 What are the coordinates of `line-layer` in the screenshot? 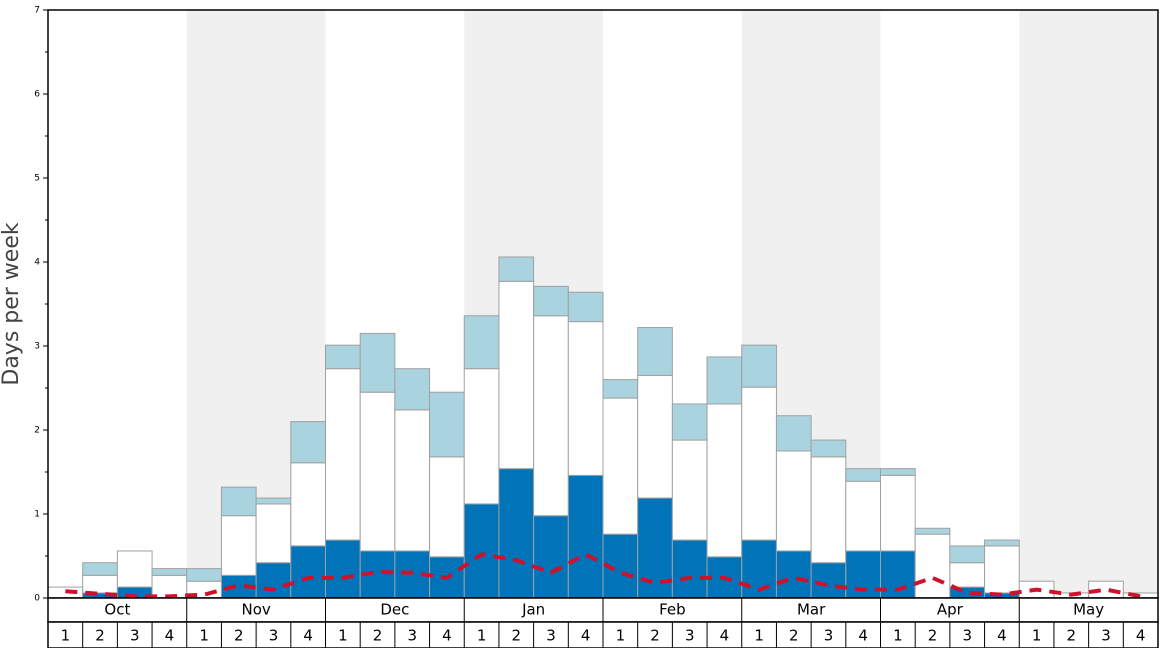 It's located at (603, 575).